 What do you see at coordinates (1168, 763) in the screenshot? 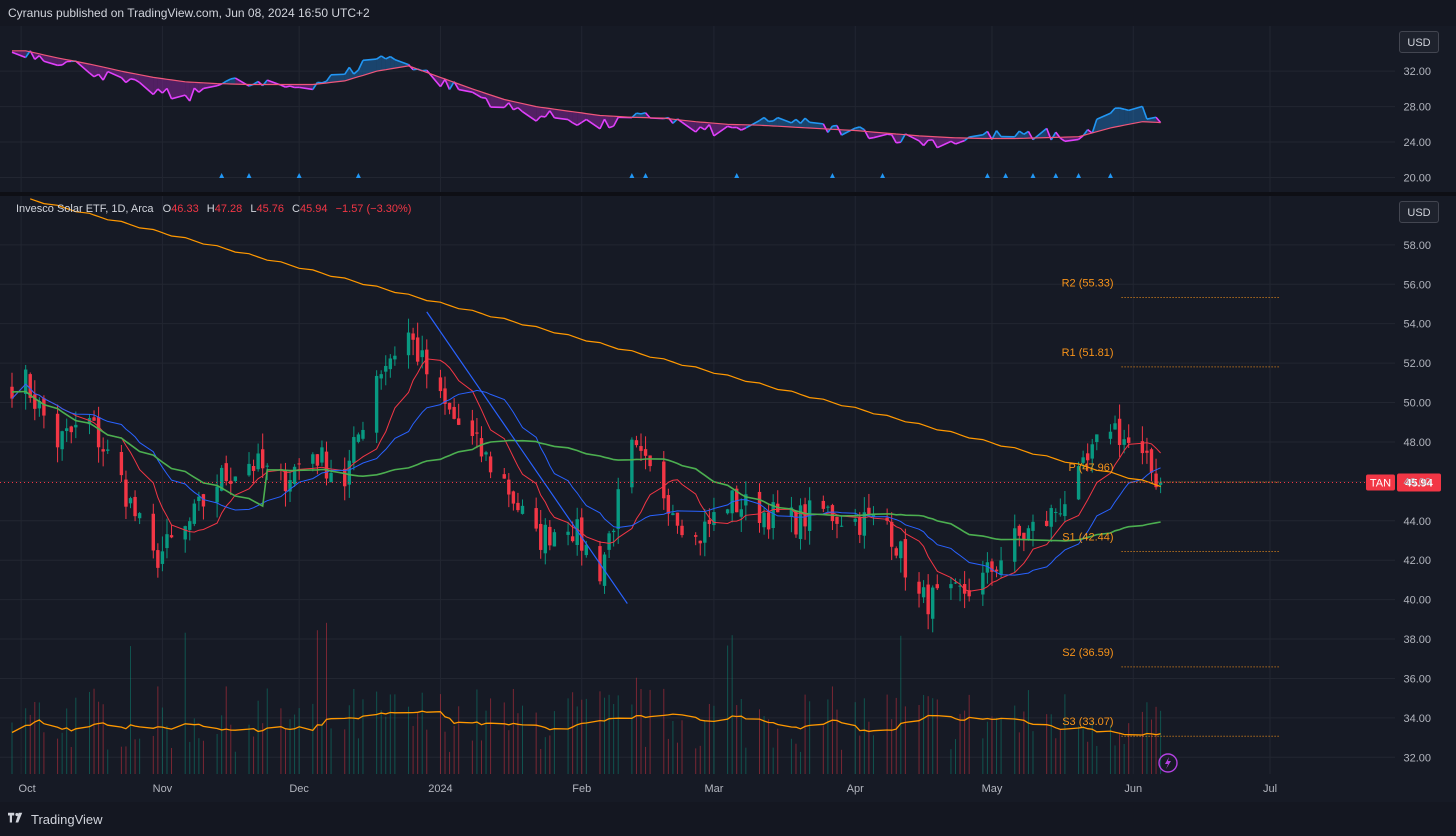
I see `lightning-icon` at bounding box center [1168, 763].